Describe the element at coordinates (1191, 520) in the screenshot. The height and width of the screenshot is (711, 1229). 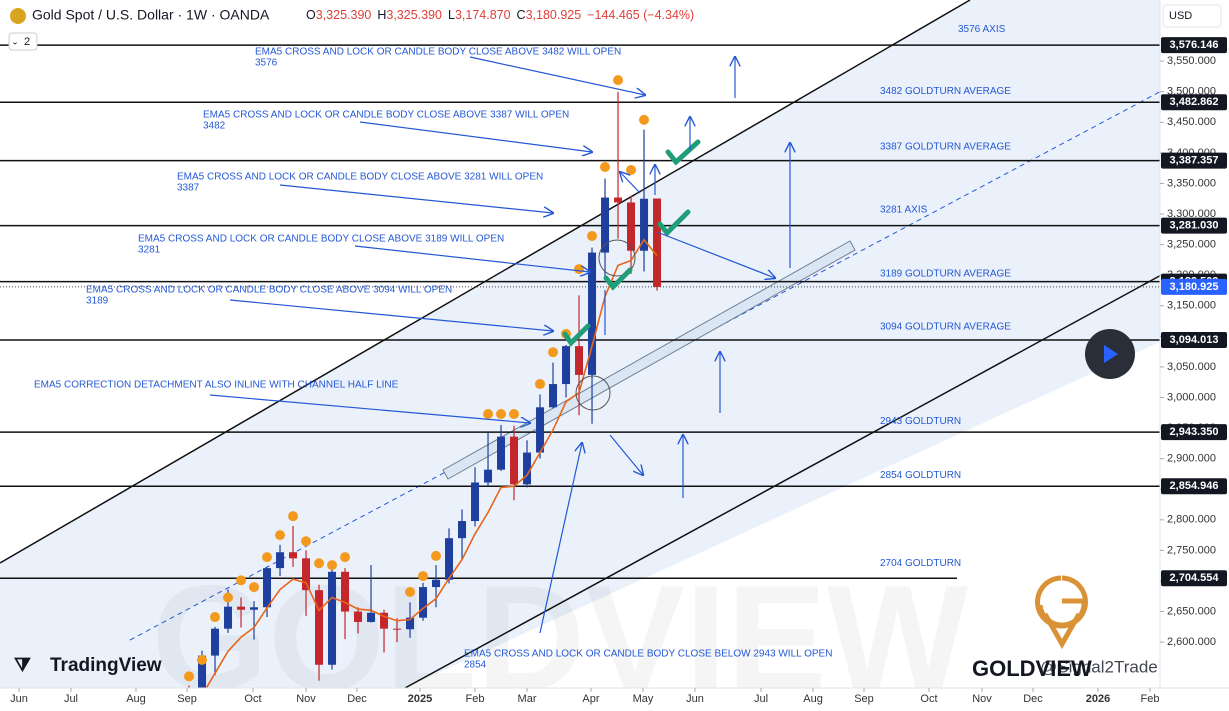
I see `y-tick-label: 2,800.000` at that location.